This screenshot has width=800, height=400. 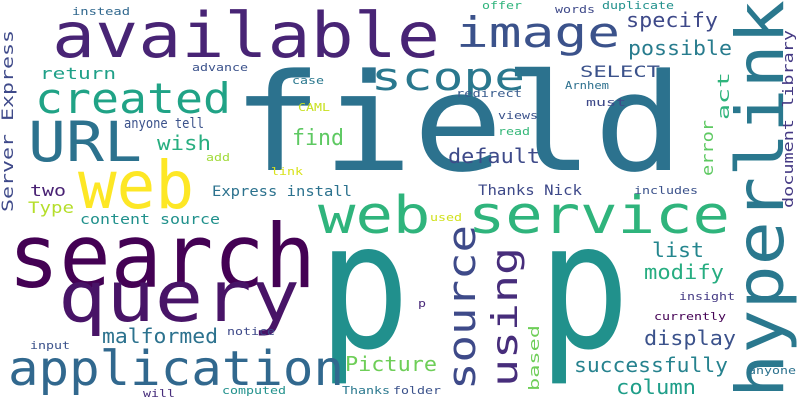 What do you see at coordinates (51, 208) in the screenshot?
I see `word-type: Type` at bounding box center [51, 208].